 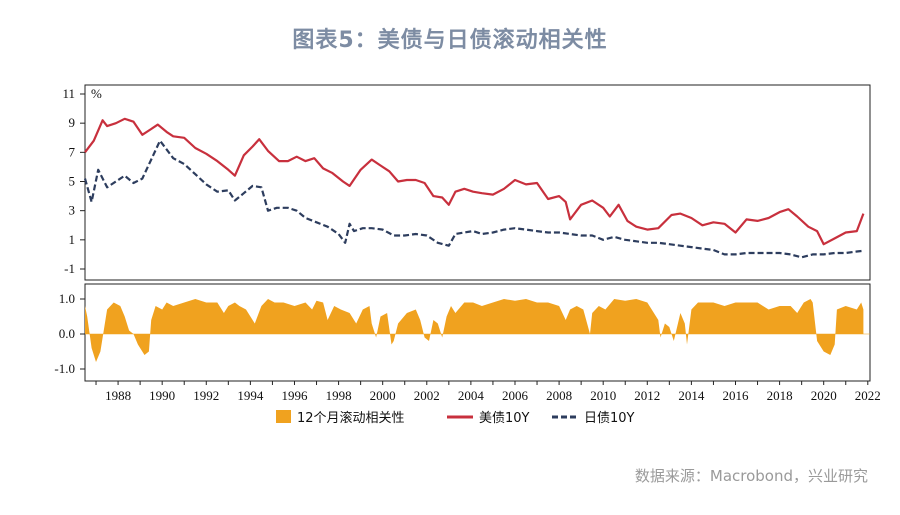 I want to click on x-tick-label: 2014, so click(x=691, y=395).